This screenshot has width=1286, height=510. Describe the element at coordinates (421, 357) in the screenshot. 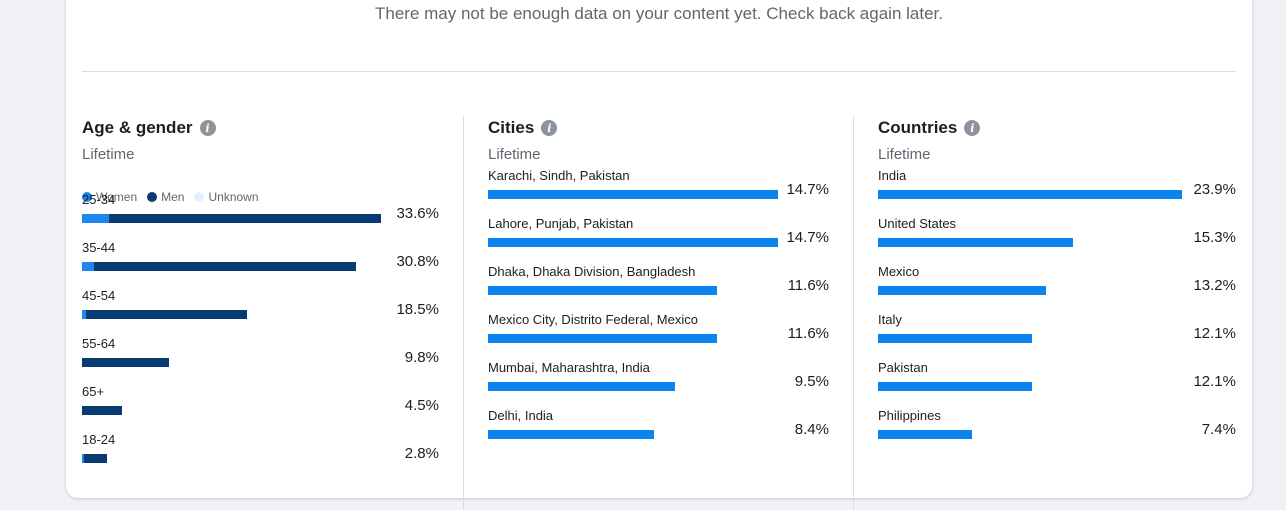

I see `age-value: 9.8%` at that location.